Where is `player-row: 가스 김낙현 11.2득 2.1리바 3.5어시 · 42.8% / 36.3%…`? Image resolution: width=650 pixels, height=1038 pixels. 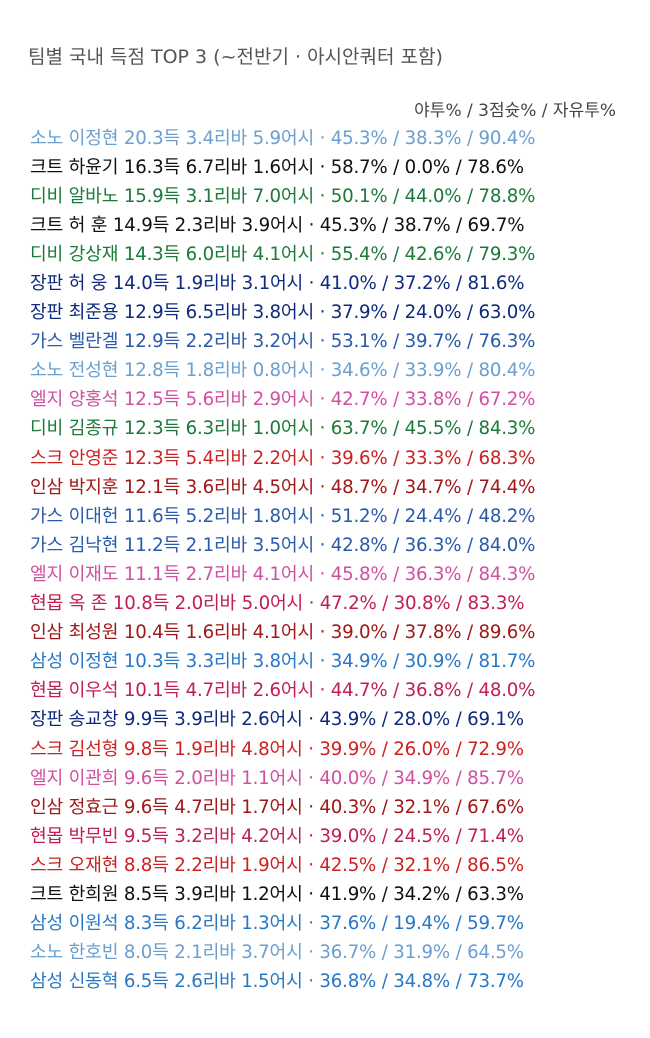 player-row: 가스 김낙현 11.2득 2.1리바 3.5어시 · 42.8% / 36.3%… is located at coordinates (330, 543).